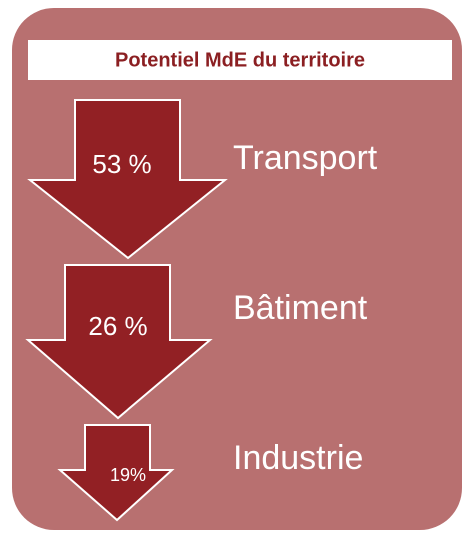 This screenshot has width=471, height=541. What do you see at coordinates (128, 475) in the screenshot?
I see `item-label: 19%` at bounding box center [128, 475].